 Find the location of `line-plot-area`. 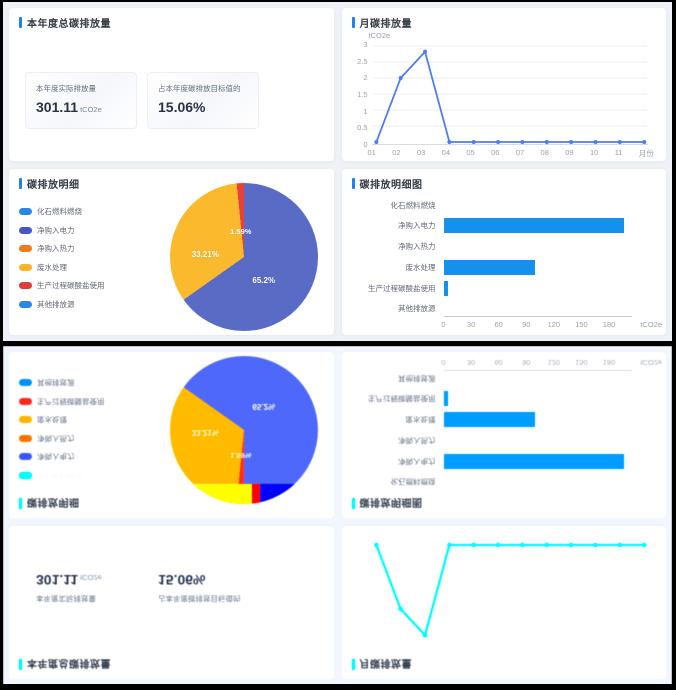

line-plot-area is located at coordinates (510, 592).